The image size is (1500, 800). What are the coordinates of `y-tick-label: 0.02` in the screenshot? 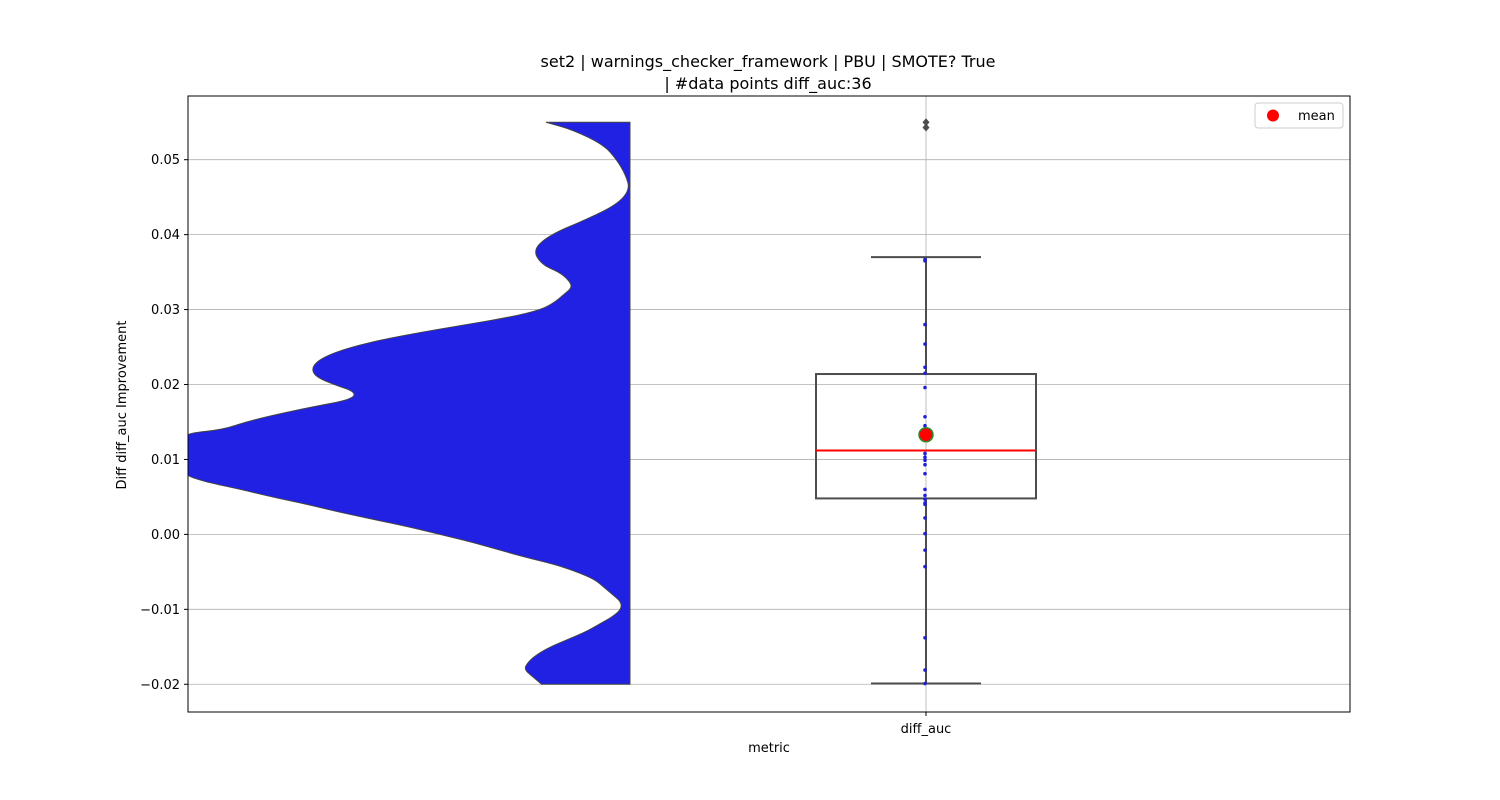 It's located at (165, 385).